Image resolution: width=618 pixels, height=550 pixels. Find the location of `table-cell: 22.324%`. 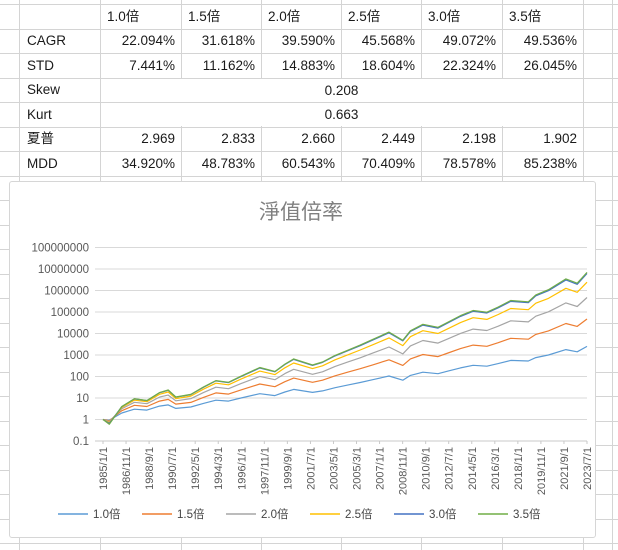

table-cell: 22.324% is located at coordinates (469, 65).